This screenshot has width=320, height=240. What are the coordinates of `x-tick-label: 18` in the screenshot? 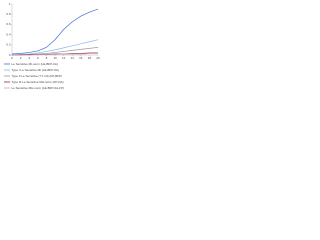 It's located at (90, 58).